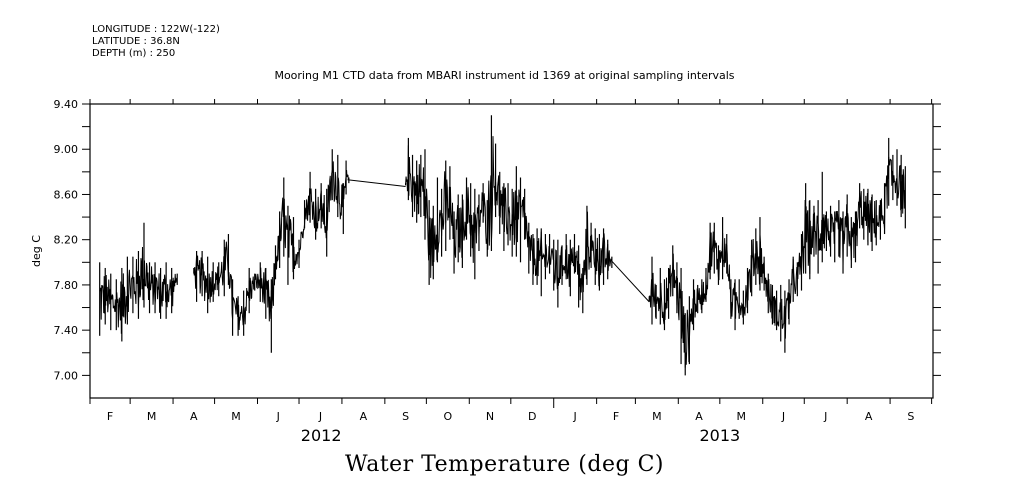 Image resolution: width=1009 pixels, height=504 pixels. Describe the element at coordinates (504, 464) in the screenshot. I see `variable-title: Water Temperature (deg C)` at that location.